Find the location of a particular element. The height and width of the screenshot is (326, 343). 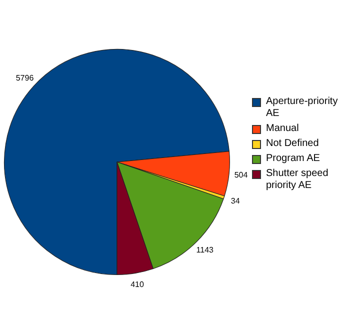

data-label: 410 is located at coordinates (137, 285).